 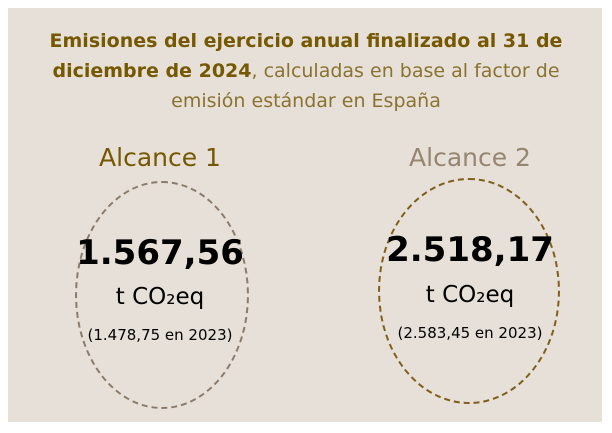 What do you see at coordinates (160, 335) in the screenshot?
I see `previous: (1.478,75 en 2023)` at bounding box center [160, 335].